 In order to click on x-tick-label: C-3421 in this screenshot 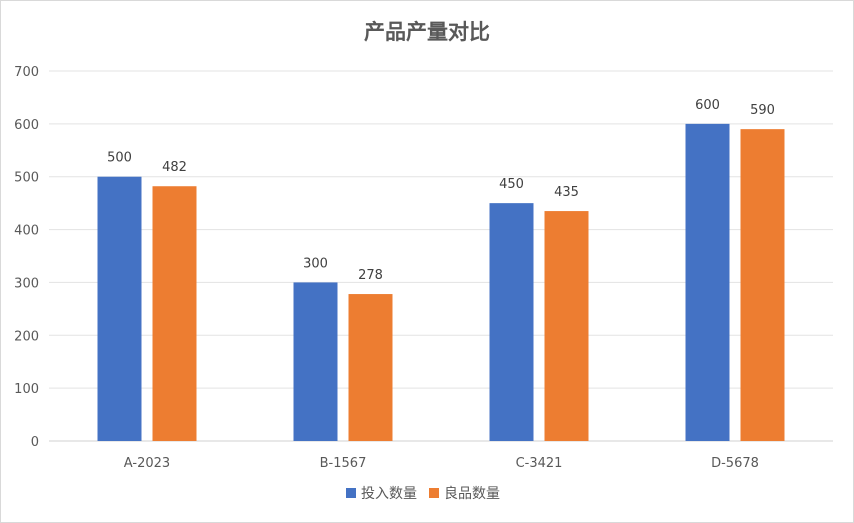, I will do `click(539, 463)`.